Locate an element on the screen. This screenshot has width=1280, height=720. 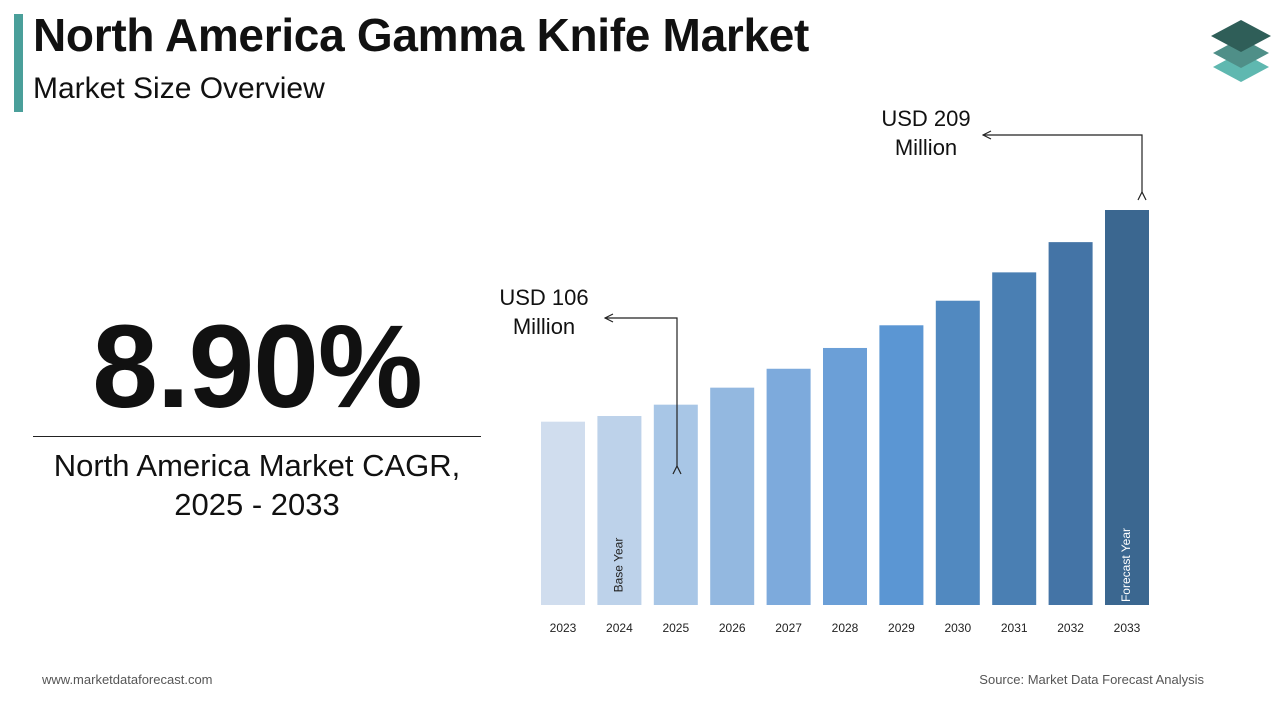
bar-2025 is located at coordinates (675, 504).